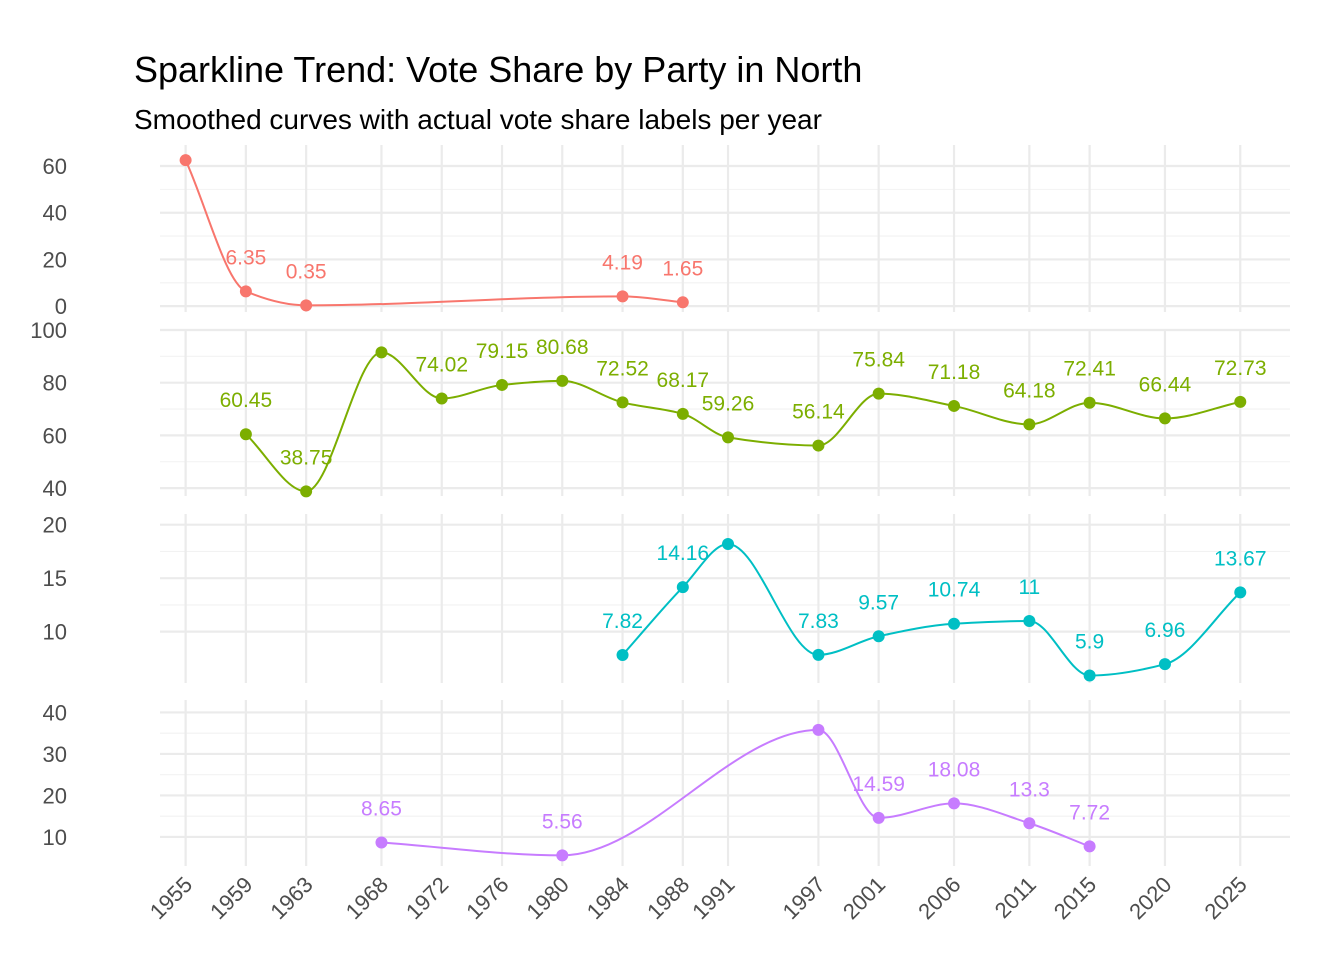 The height and width of the screenshot is (960, 1344). Describe the element at coordinates (112, 227) in the screenshot. I see `facet-strip-label: Independent` at that location.